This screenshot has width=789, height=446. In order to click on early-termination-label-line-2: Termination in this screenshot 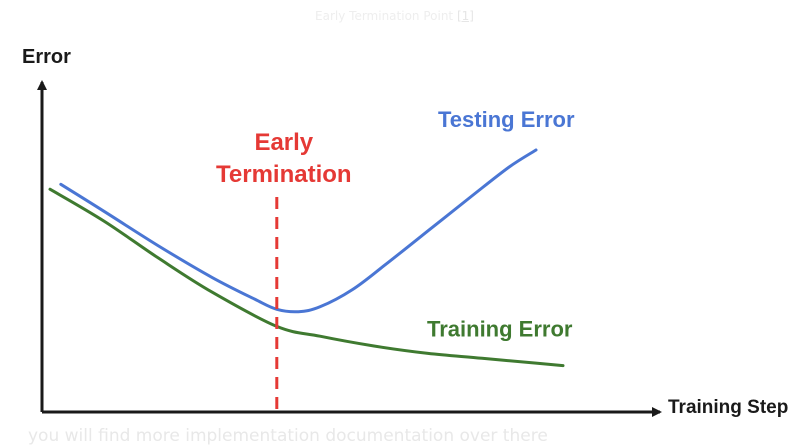, I will do `click(284, 174)`.